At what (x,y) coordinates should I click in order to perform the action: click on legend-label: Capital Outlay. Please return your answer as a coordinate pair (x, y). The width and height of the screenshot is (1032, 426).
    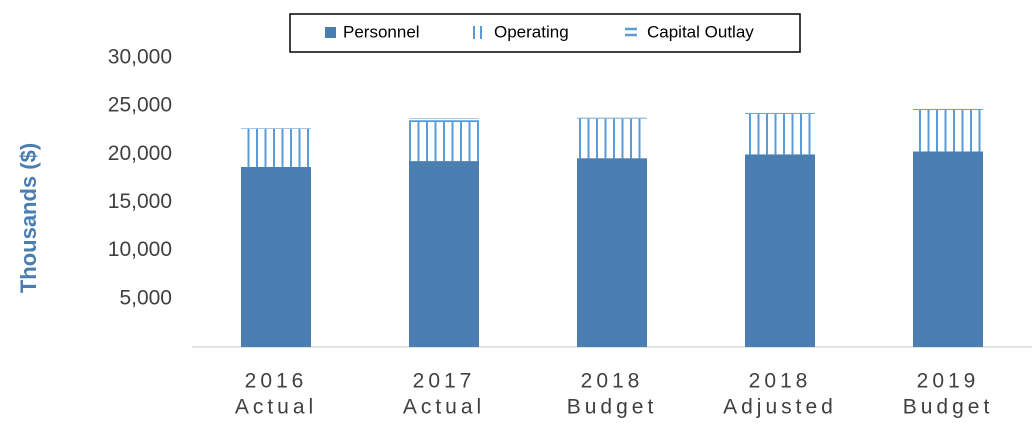
    Looking at the image, I should click on (700, 31).